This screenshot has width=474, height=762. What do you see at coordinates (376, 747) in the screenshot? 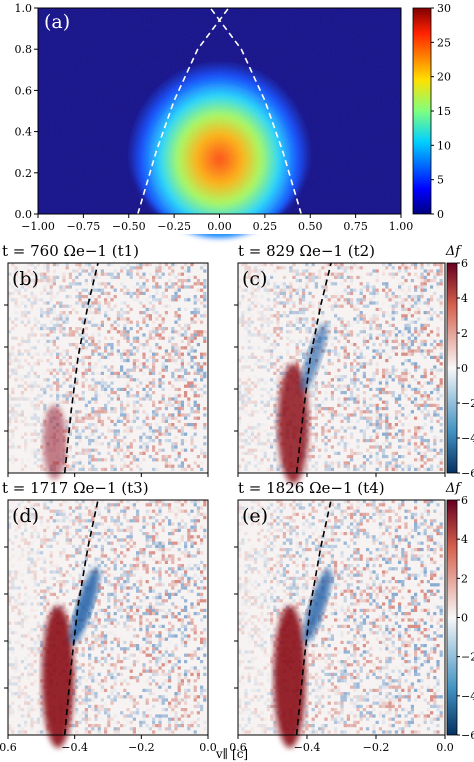
I see `panel-e-xtick-label: −0.2` at bounding box center [376, 747].